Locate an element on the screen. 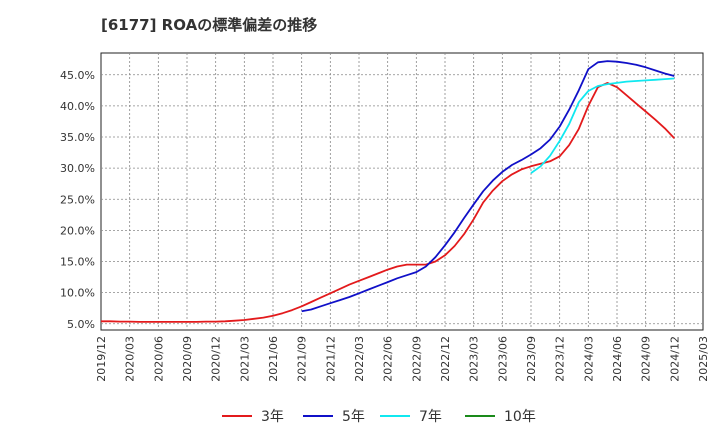  x-tick-label: 2021/09 is located at coordinates (302, 359).